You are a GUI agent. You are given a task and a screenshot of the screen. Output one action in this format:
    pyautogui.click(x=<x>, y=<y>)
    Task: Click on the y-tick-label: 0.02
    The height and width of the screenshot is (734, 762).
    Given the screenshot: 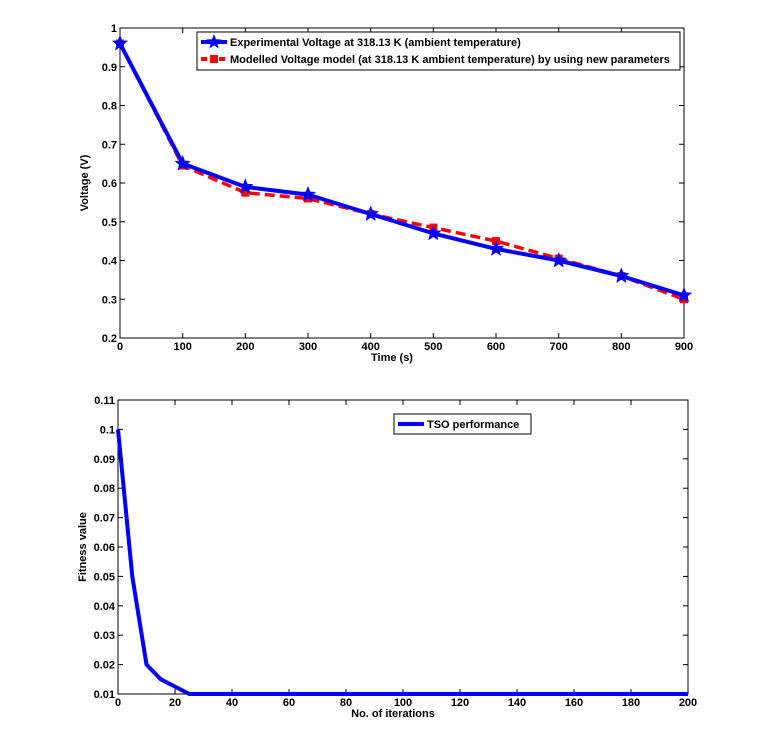 What is the action you would take?
    pyautogui.click(x=104, y=666)
    